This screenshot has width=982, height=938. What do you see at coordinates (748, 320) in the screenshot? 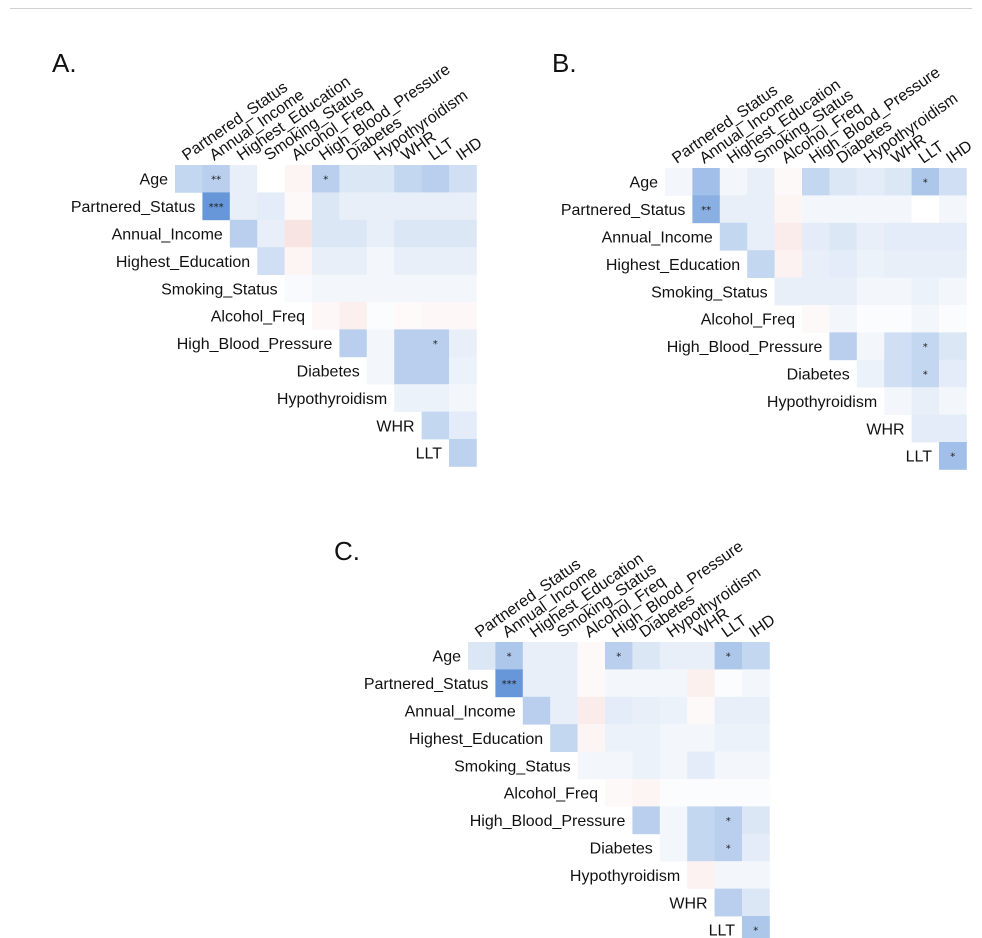
I see `row-label: Alcohol_Freq` at bounding box center [748, 320].